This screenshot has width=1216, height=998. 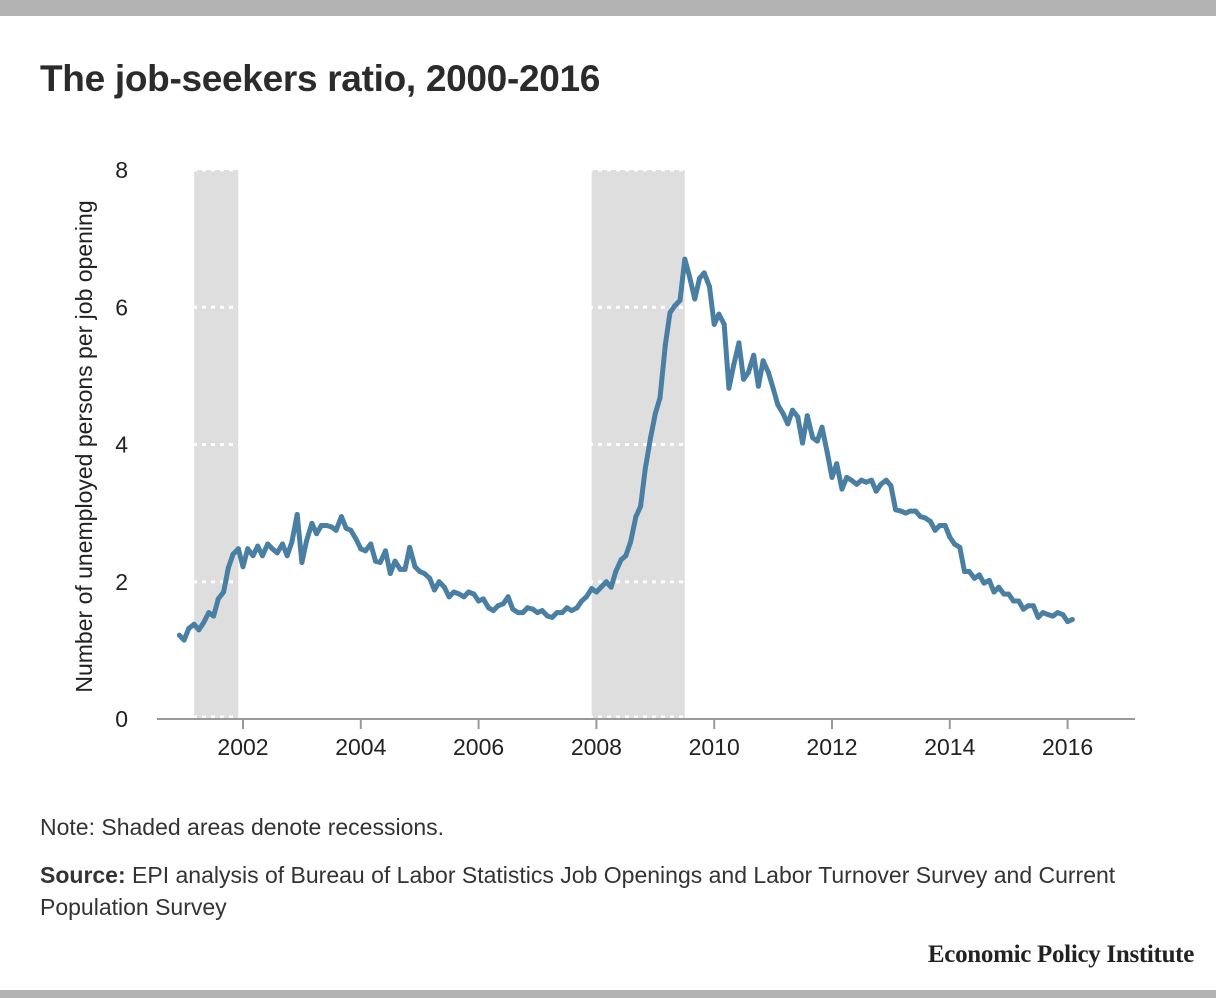 I want to click on chart-title: The job-seekers ratio, 2000-2016, so click(x=320, y=78).